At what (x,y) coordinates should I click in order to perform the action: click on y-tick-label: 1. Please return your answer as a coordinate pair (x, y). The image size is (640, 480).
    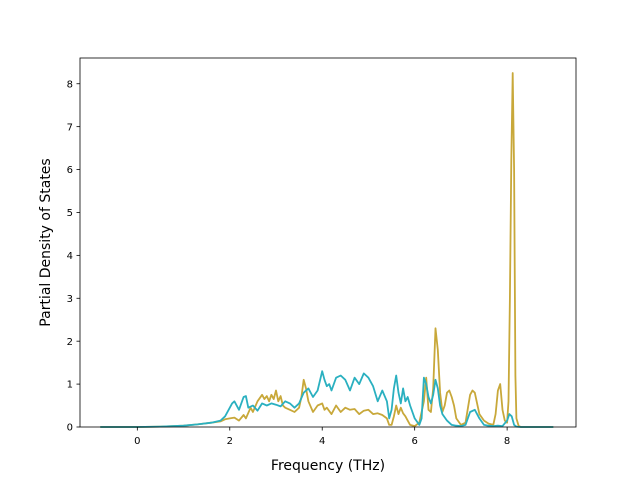
    Looking at the image, I should click on (70, 385).